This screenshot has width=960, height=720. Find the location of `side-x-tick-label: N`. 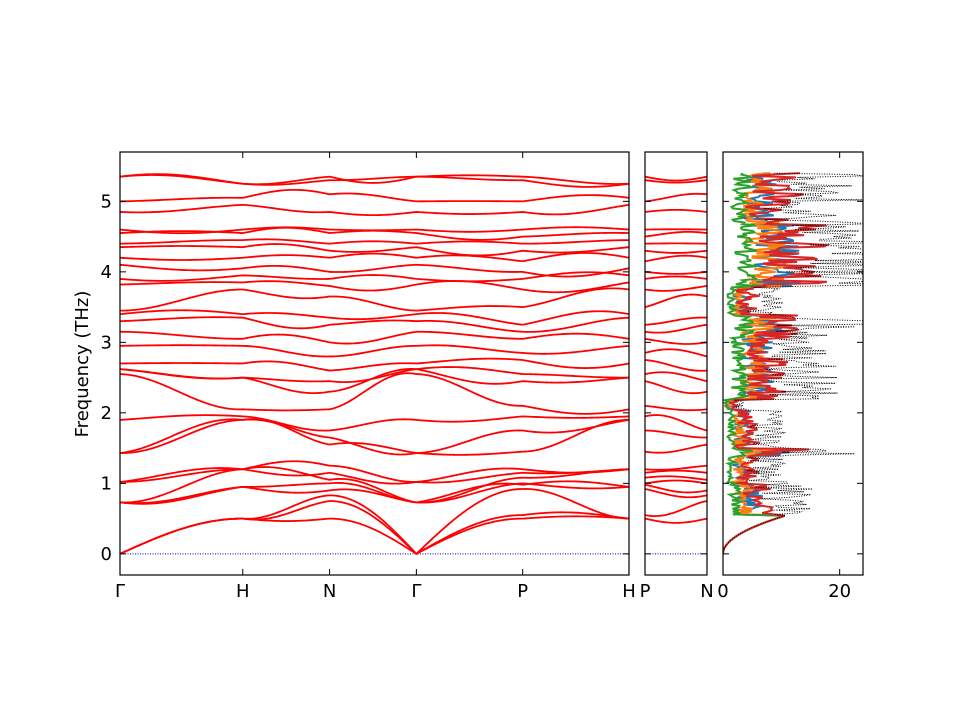

side-x-tick-label: N is located at coordinates (706, 591).